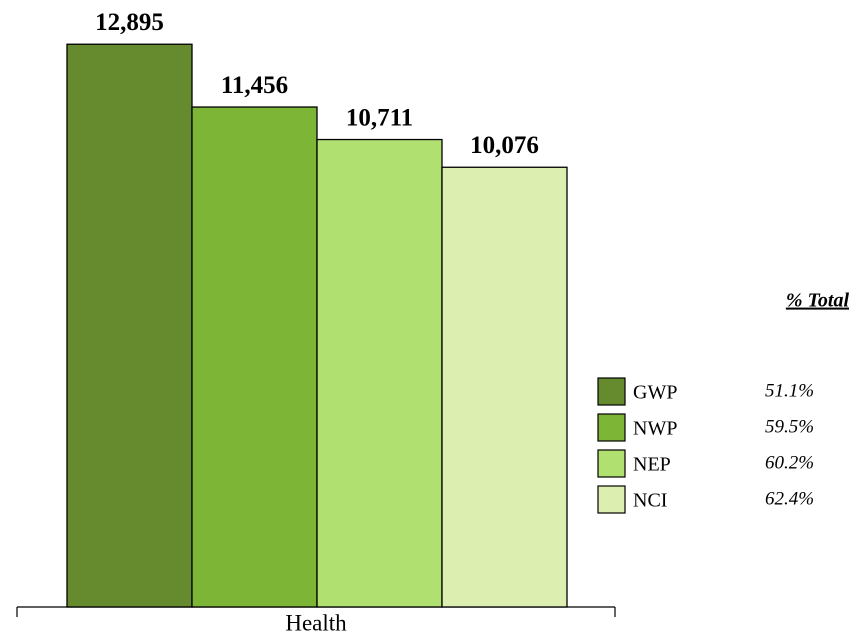 The height and width of the screenshot is (637, 859). What do you see at coordinates (789, 498) in the screenshot?
I see `legend-share: 62.4%` at bounding box center [789, 498].